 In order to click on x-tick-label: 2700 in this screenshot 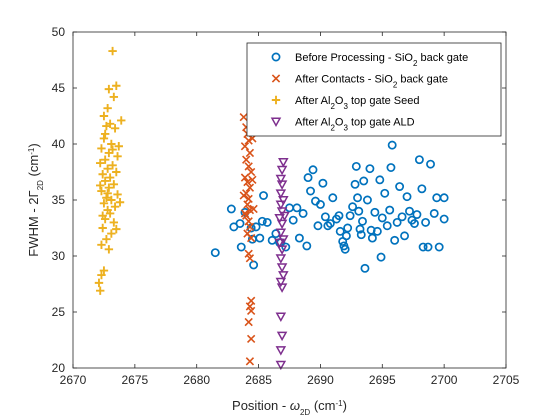, I will do `click(444, 380)`.